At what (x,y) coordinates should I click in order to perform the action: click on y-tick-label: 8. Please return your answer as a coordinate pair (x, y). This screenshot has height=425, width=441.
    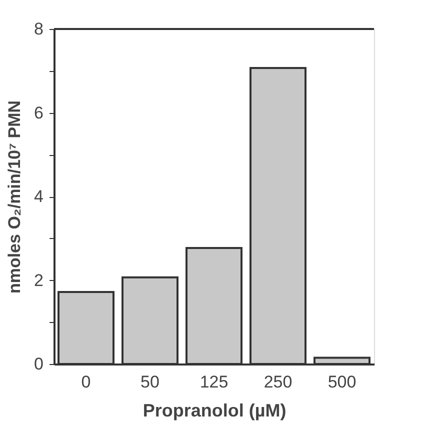
    Looking at the image, I should click on (39, 29).